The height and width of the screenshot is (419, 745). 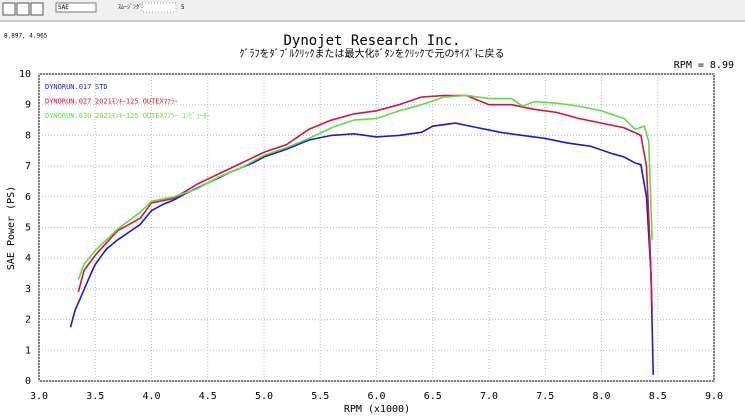 What do you see at coordinates (28, 228) in the screenshot?
I see `y-tick-label: 5` at bounding box center [28, 228].